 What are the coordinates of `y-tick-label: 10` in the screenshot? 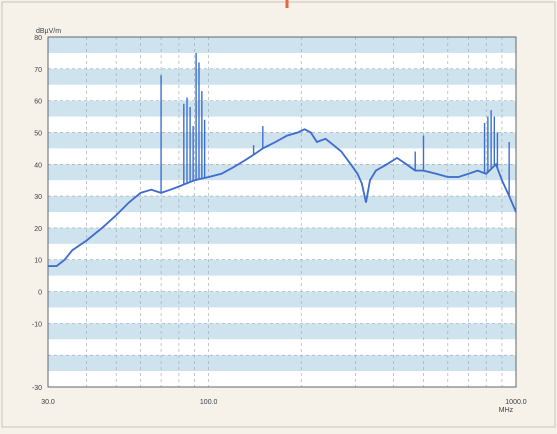 It's located at (38, 261).